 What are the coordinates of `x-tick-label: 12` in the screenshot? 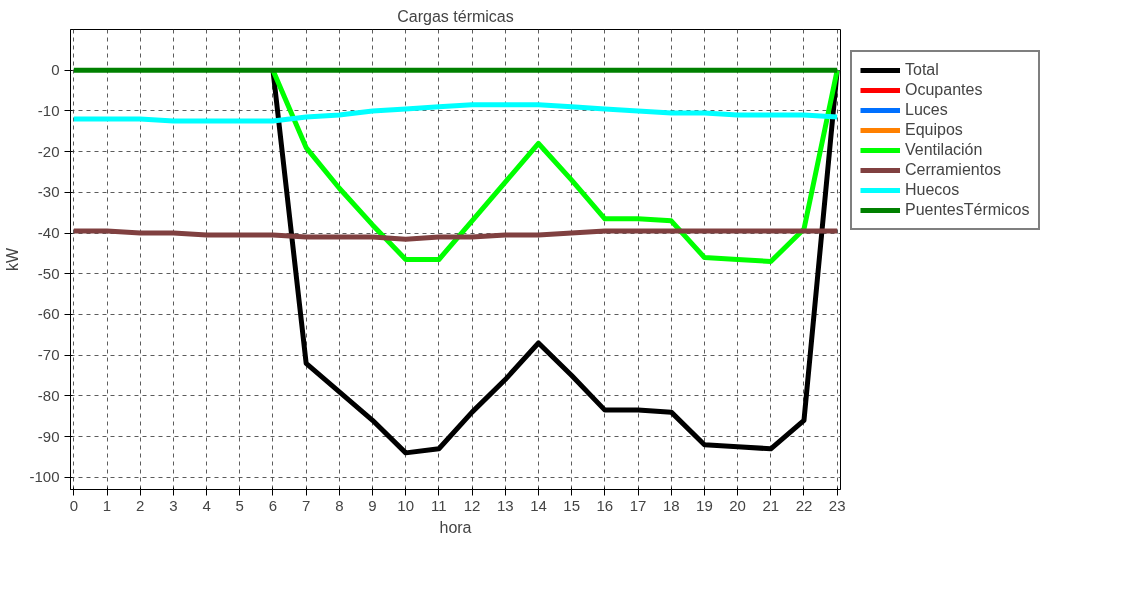 It's located at (472, 505).